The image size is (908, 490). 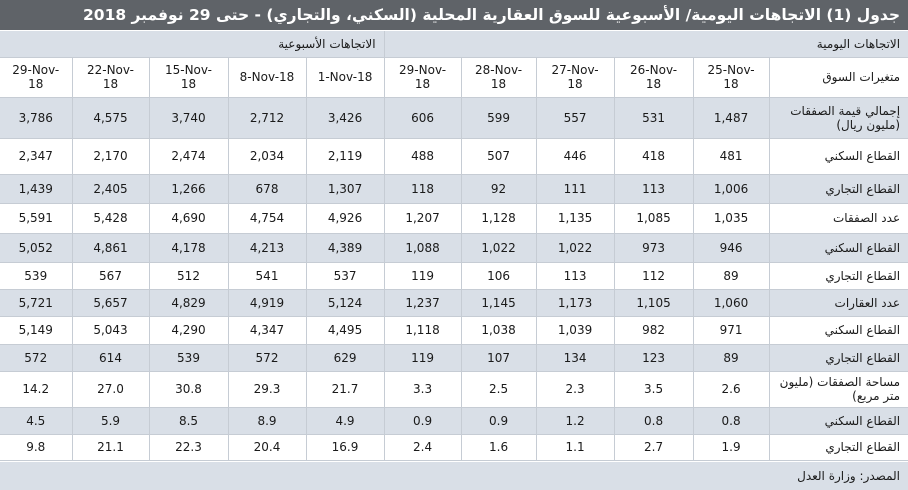 What do you see at coordinates (111, 117) in the screenshot?
I see `value-cell: 4,575` at bounding box center [111, 117].